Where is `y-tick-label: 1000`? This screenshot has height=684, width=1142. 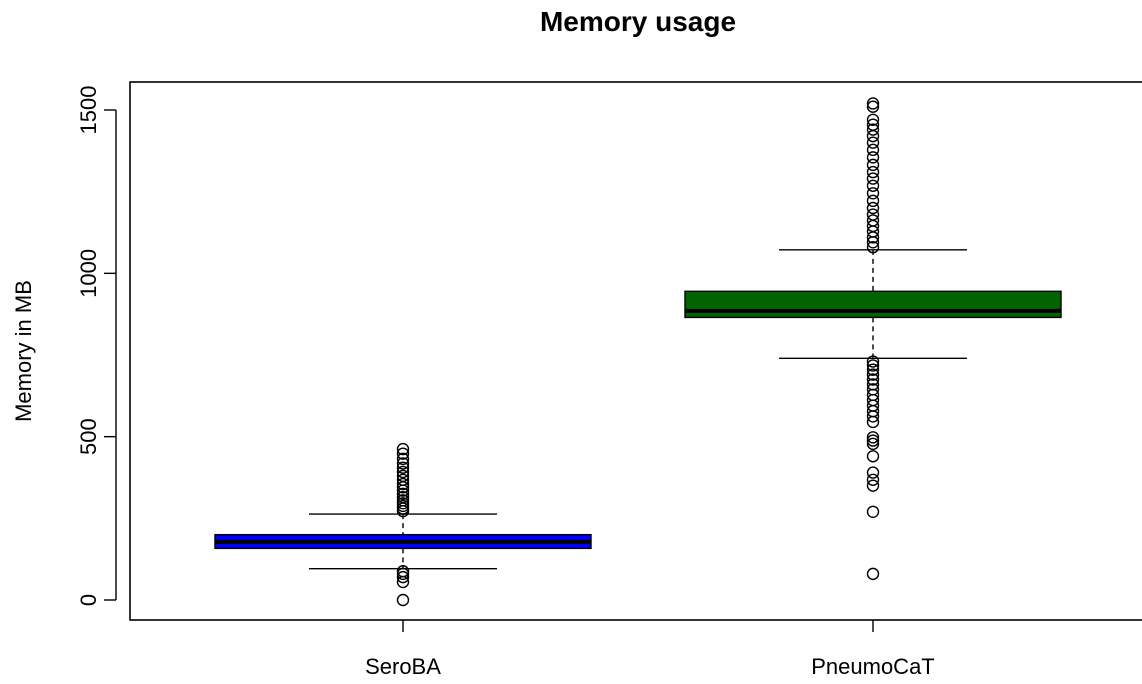 y-tick-label: 1000 is located at coordinates (88, 273).